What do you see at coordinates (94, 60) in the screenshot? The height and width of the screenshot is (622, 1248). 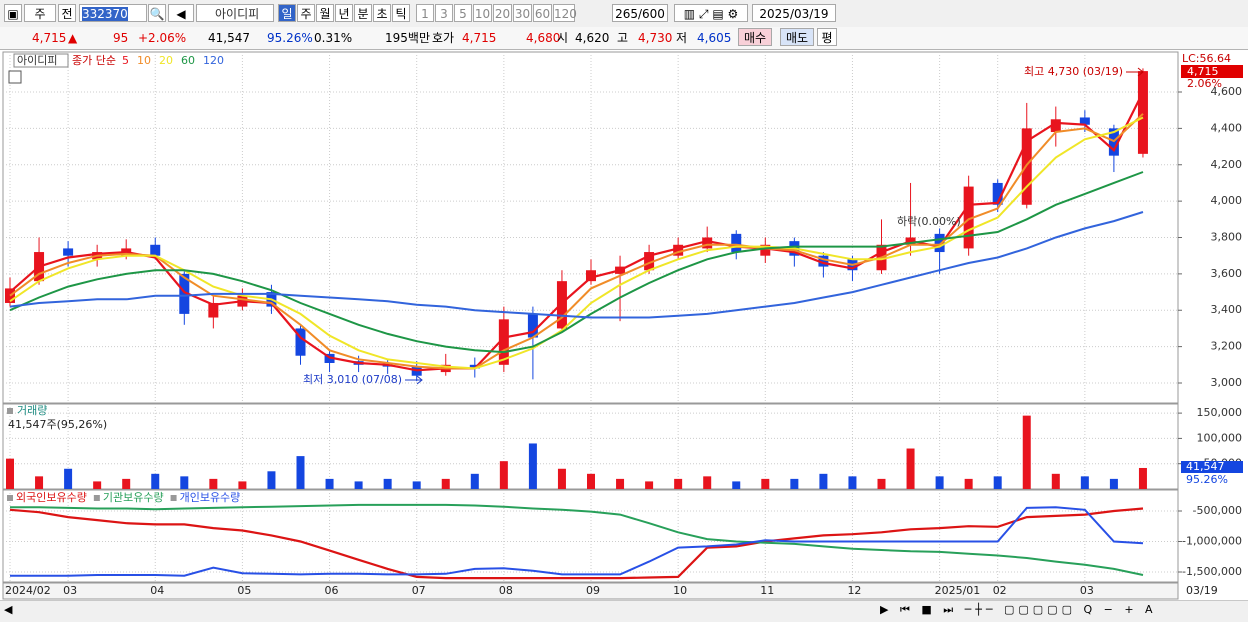 I see `legend-prefix: 종가 단순` at bounding box center [94, 60].